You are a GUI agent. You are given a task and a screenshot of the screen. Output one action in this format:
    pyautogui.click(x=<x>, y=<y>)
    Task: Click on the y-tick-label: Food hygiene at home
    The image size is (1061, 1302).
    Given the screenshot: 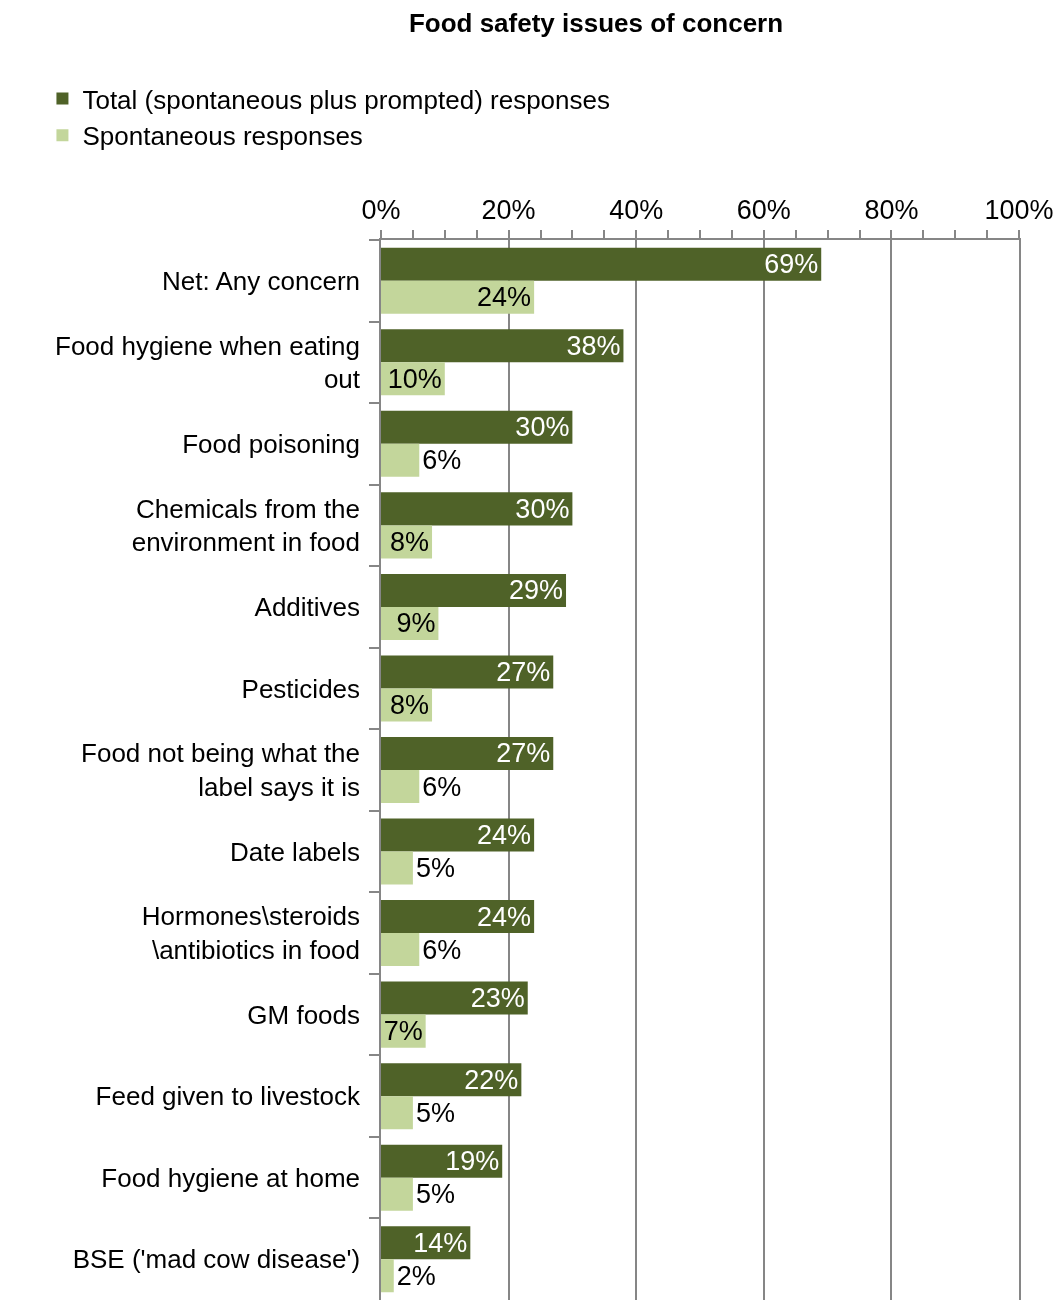 What is the action you would take?
    pyautogui.click(x=231, y=1177)
    